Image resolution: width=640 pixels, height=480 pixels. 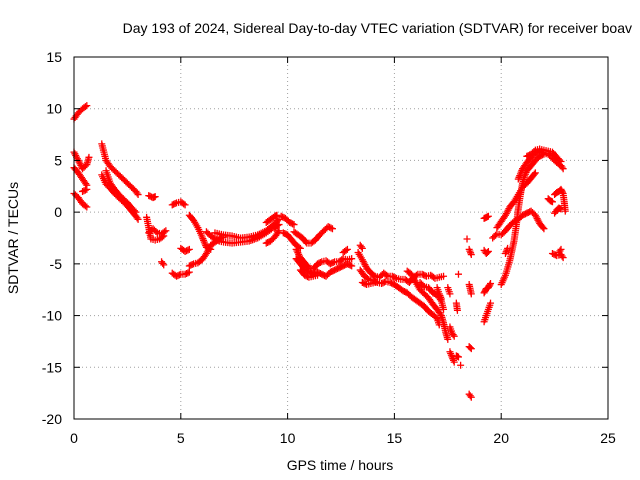 I want to click on y-tick-label: -10, so click(x=52, y=316).